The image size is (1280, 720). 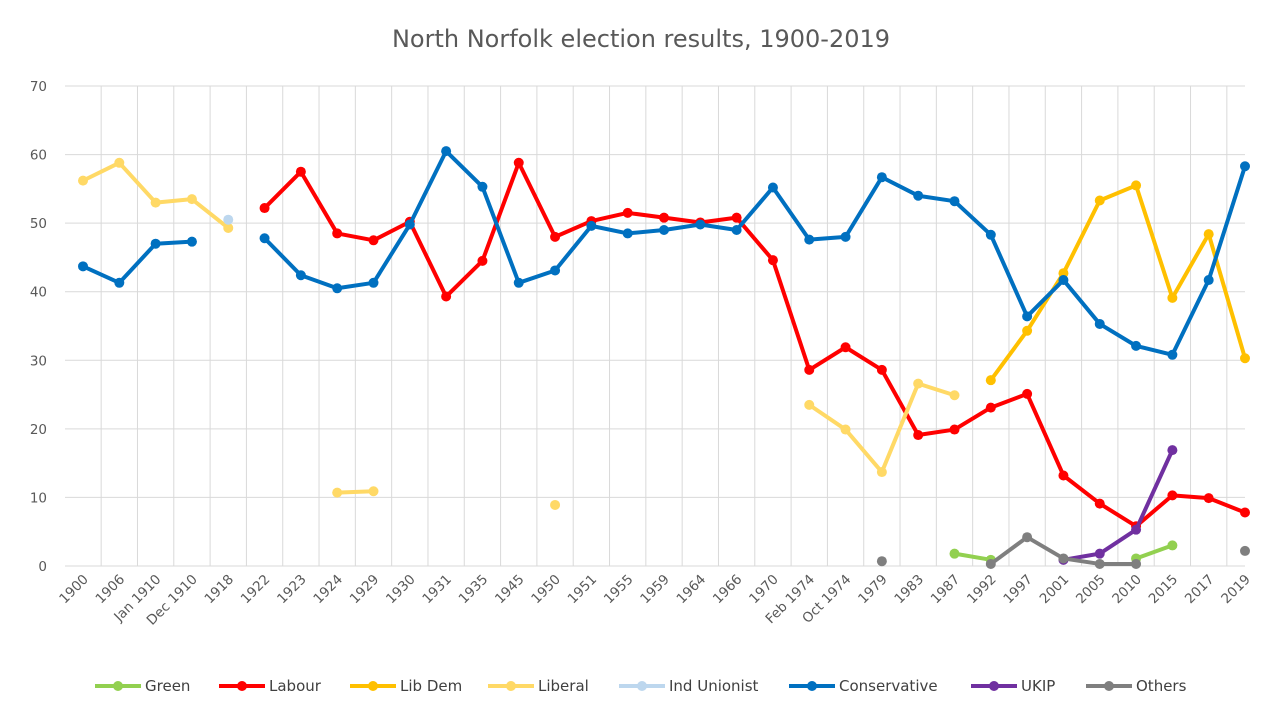 What do you see at coordinates (863, 686) in the screenshot?
I see `legend-item-conservative: Conservative` at bounding box center [863, 686].